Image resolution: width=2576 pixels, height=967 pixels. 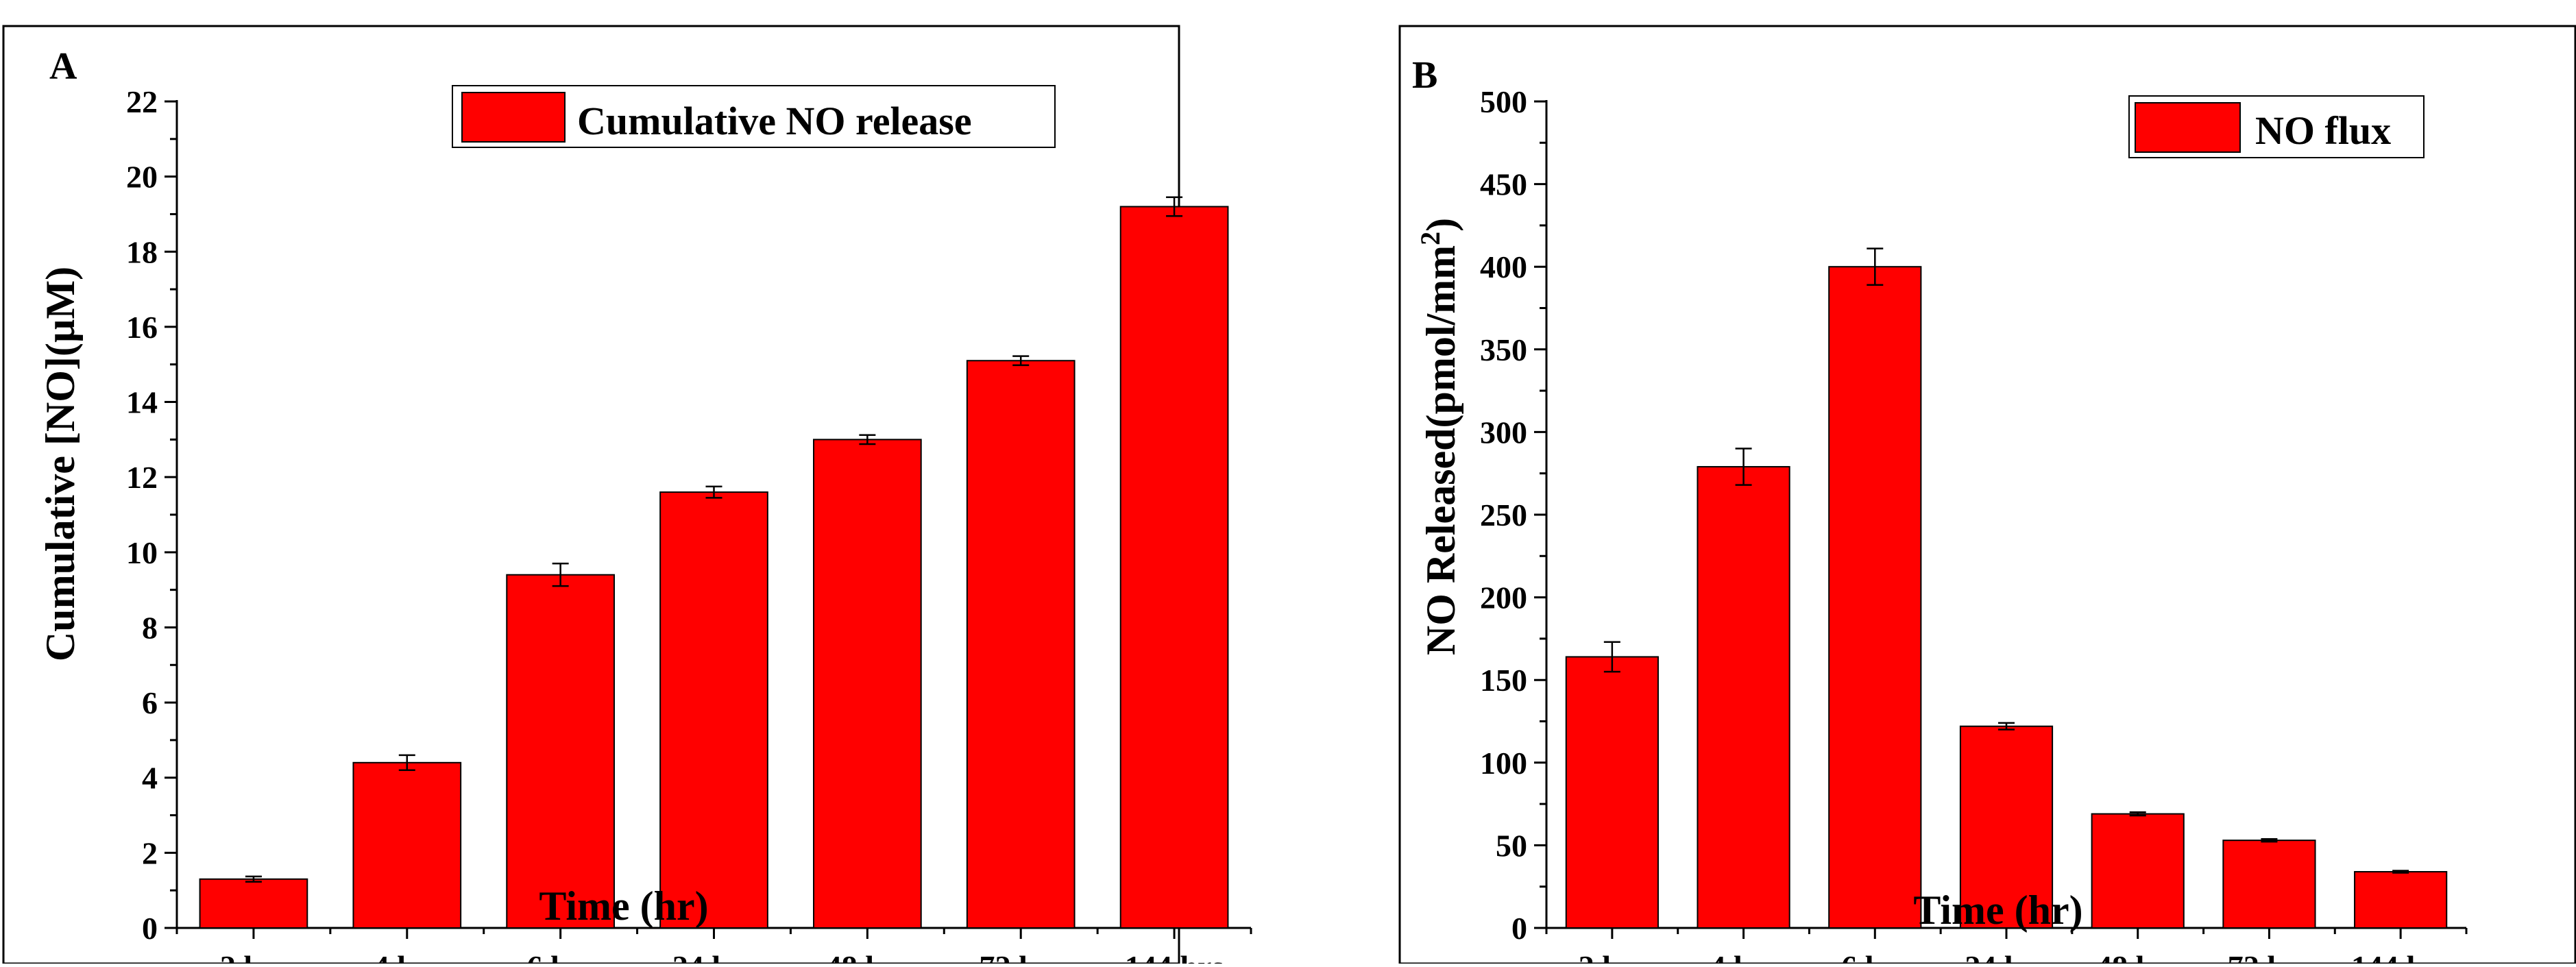 What do you see at coordinates (1503, 432) in the screenshot?
I see `y-tick-label: 300` at bounding box center [1503, 432].